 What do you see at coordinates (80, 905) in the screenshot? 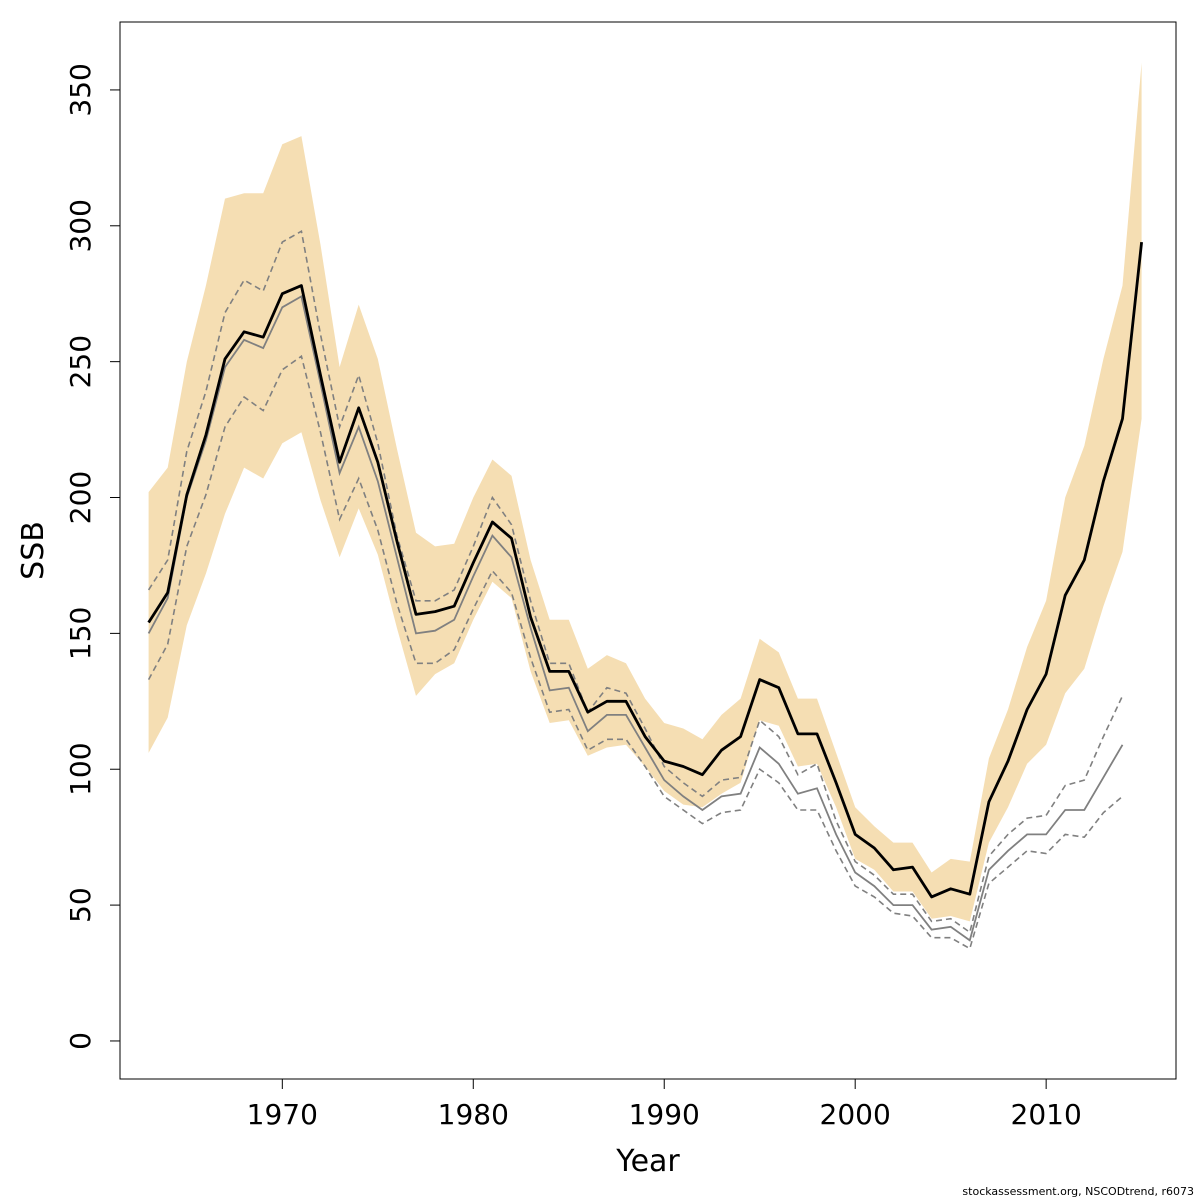
I see `y-tick-label: 50` at bounding box center [80, 905].